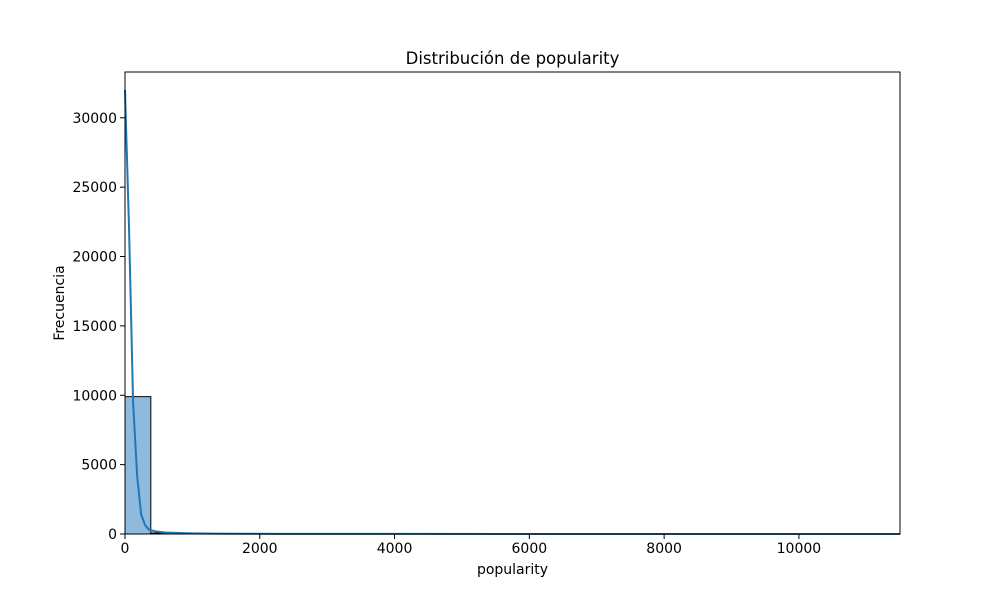 This screenshot has width=1000, height=600. I want to click on y-axis-label: Frecuencia, so click(60, 302).